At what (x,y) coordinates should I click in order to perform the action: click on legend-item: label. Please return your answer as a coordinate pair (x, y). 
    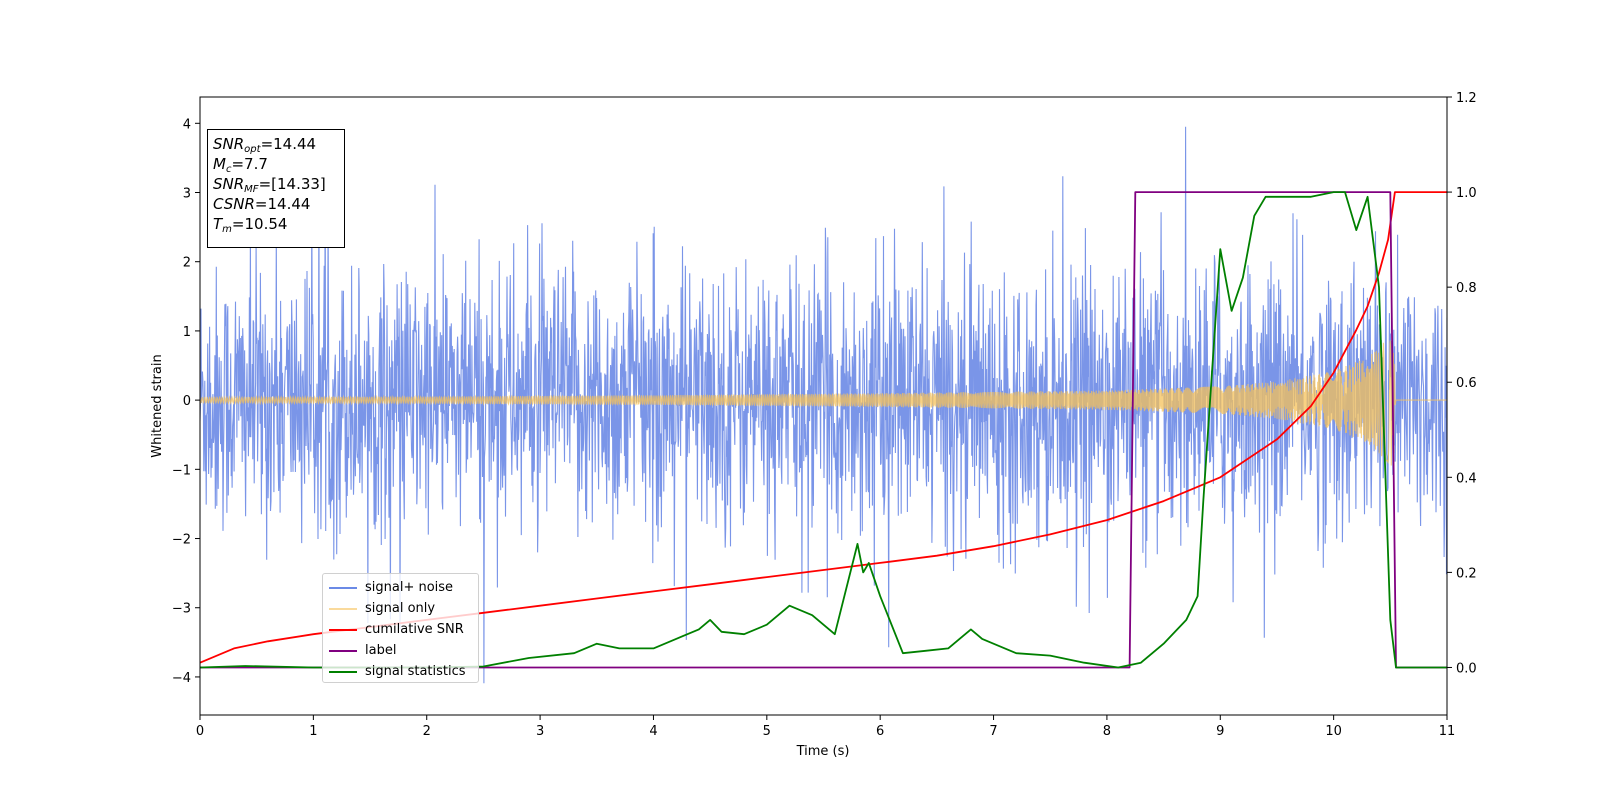
    Looking at the image, I should click on (400, 650).